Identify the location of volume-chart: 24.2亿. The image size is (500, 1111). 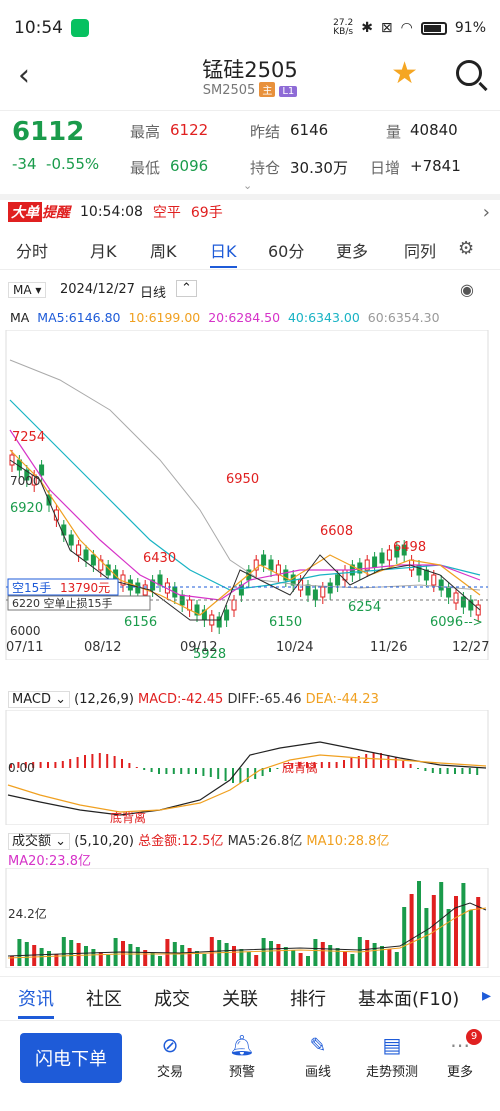
(250, 918).